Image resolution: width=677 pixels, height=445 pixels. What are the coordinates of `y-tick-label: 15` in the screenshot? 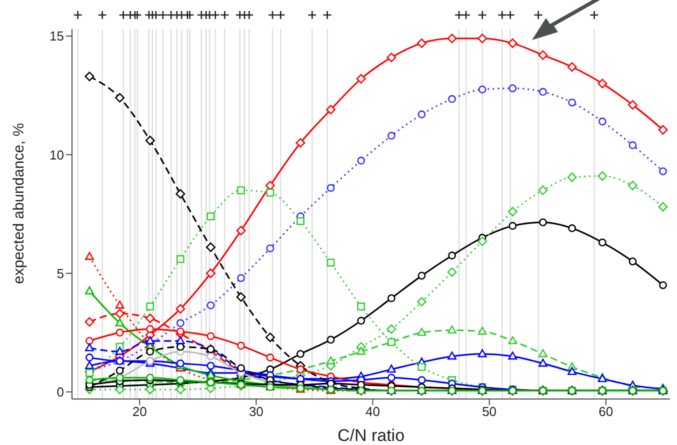 It's located at (57, 36).